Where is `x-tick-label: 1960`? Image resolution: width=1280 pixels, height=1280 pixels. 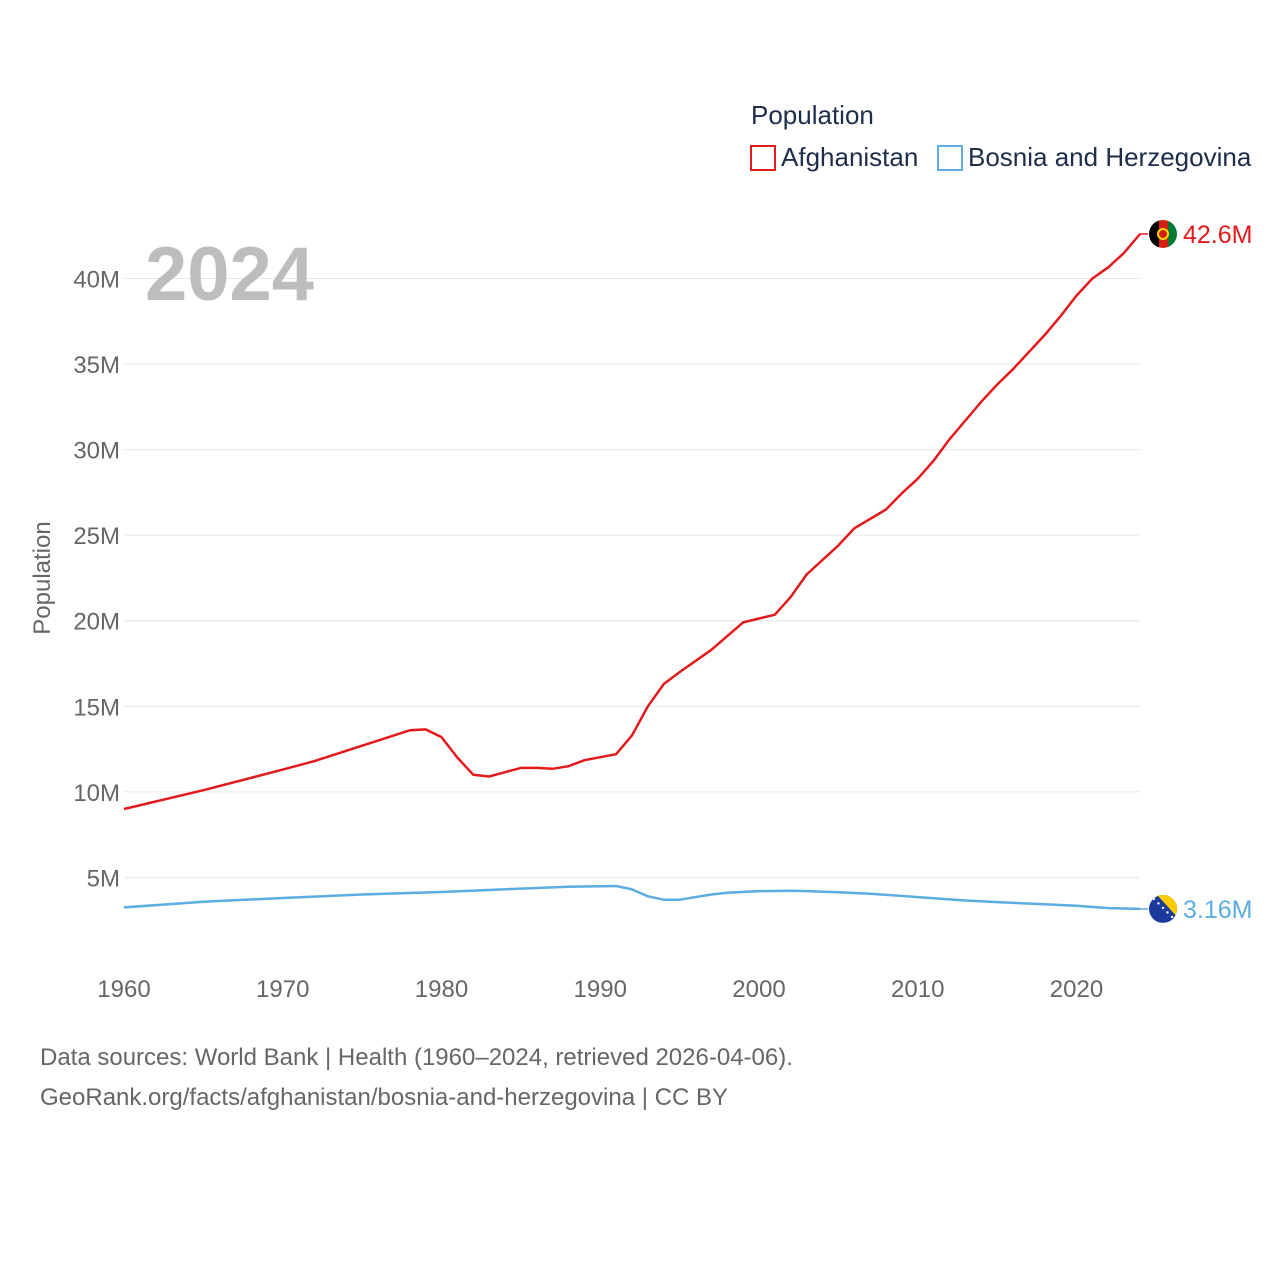 x-tick-label: 1960 is located at coordinates (123, 989).